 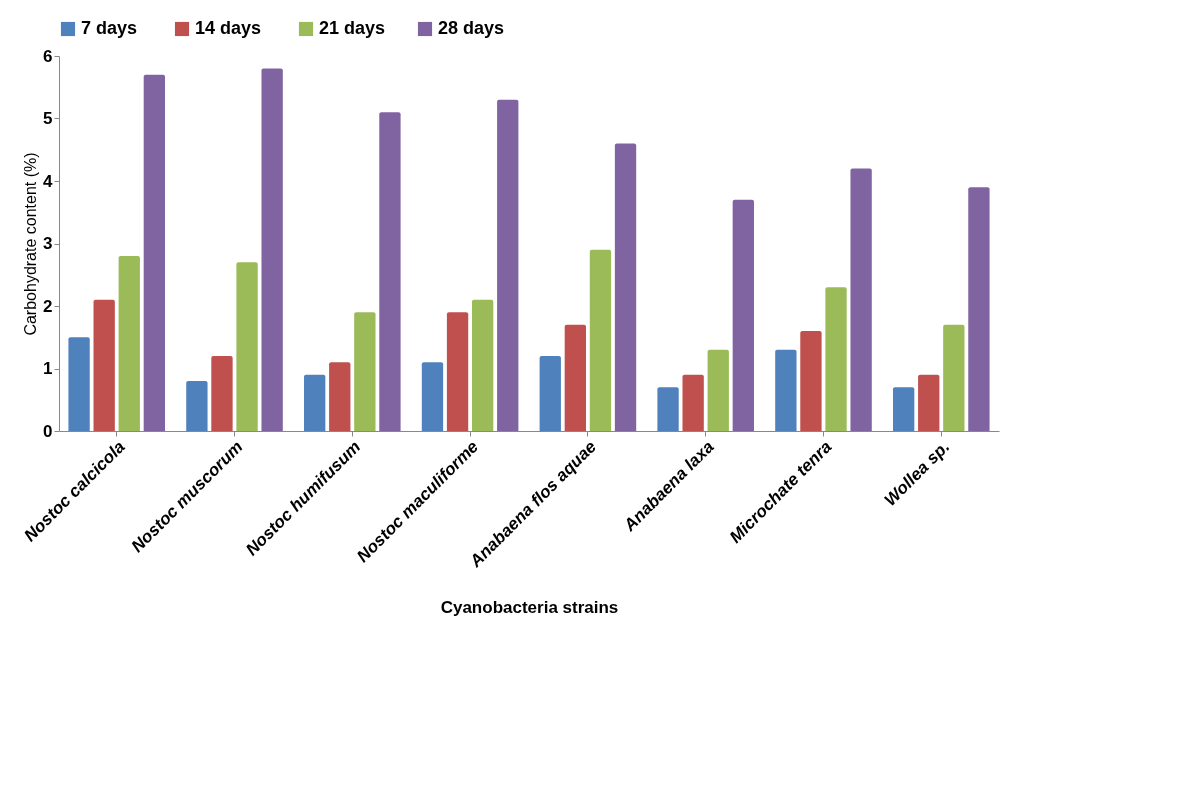 I want to click on y-axis-title: Carbohydrate content (%), so click(x=31, y=244).